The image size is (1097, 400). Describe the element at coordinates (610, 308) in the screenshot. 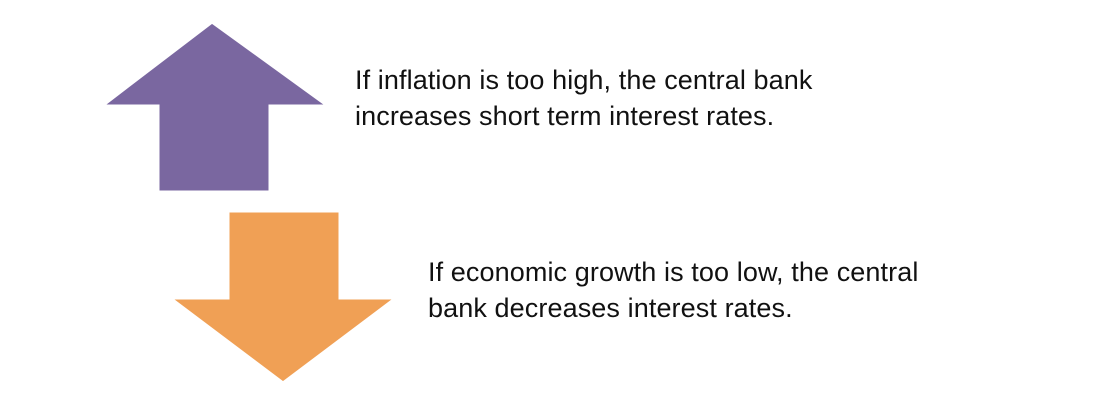

I see `growth-caption-line-2: bank decreases interest rates.` at that location.